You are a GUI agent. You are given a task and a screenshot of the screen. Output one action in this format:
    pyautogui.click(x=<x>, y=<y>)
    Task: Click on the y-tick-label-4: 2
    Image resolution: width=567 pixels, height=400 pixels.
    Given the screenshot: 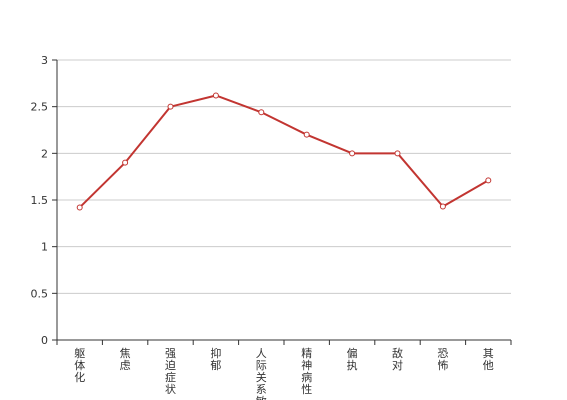 What is the action you would take?
    pyautogui.click(x=44, y=153)
    